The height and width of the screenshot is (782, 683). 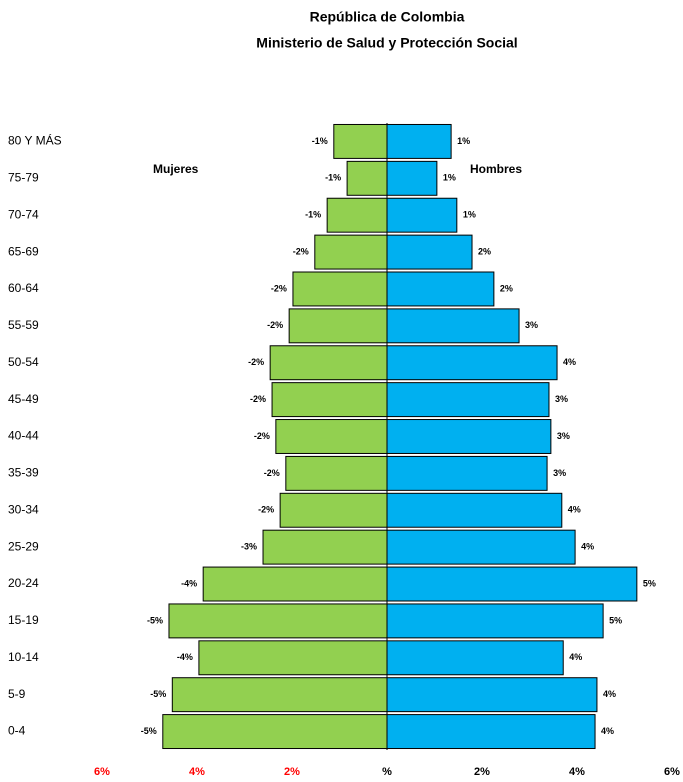 What do you see at coordinates (387, 17) in the screenshot?
I see `chart-title: República de Colombia` at bounding box center [387, 17].